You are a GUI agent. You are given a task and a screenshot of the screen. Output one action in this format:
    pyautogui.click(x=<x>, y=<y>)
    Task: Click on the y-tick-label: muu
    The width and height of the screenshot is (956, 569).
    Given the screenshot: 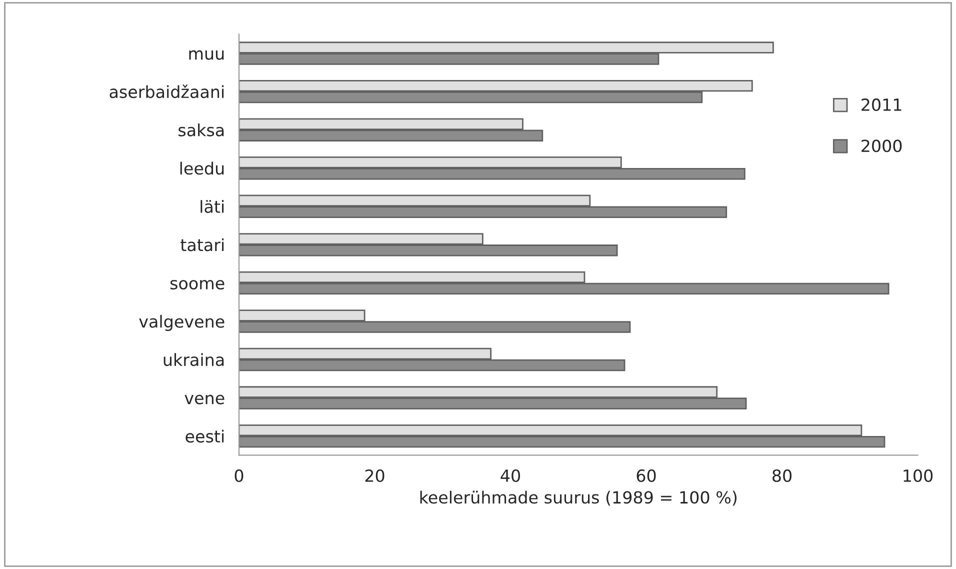 What is the action you would take?
    pyautogui.click(x=206, y=55)
    